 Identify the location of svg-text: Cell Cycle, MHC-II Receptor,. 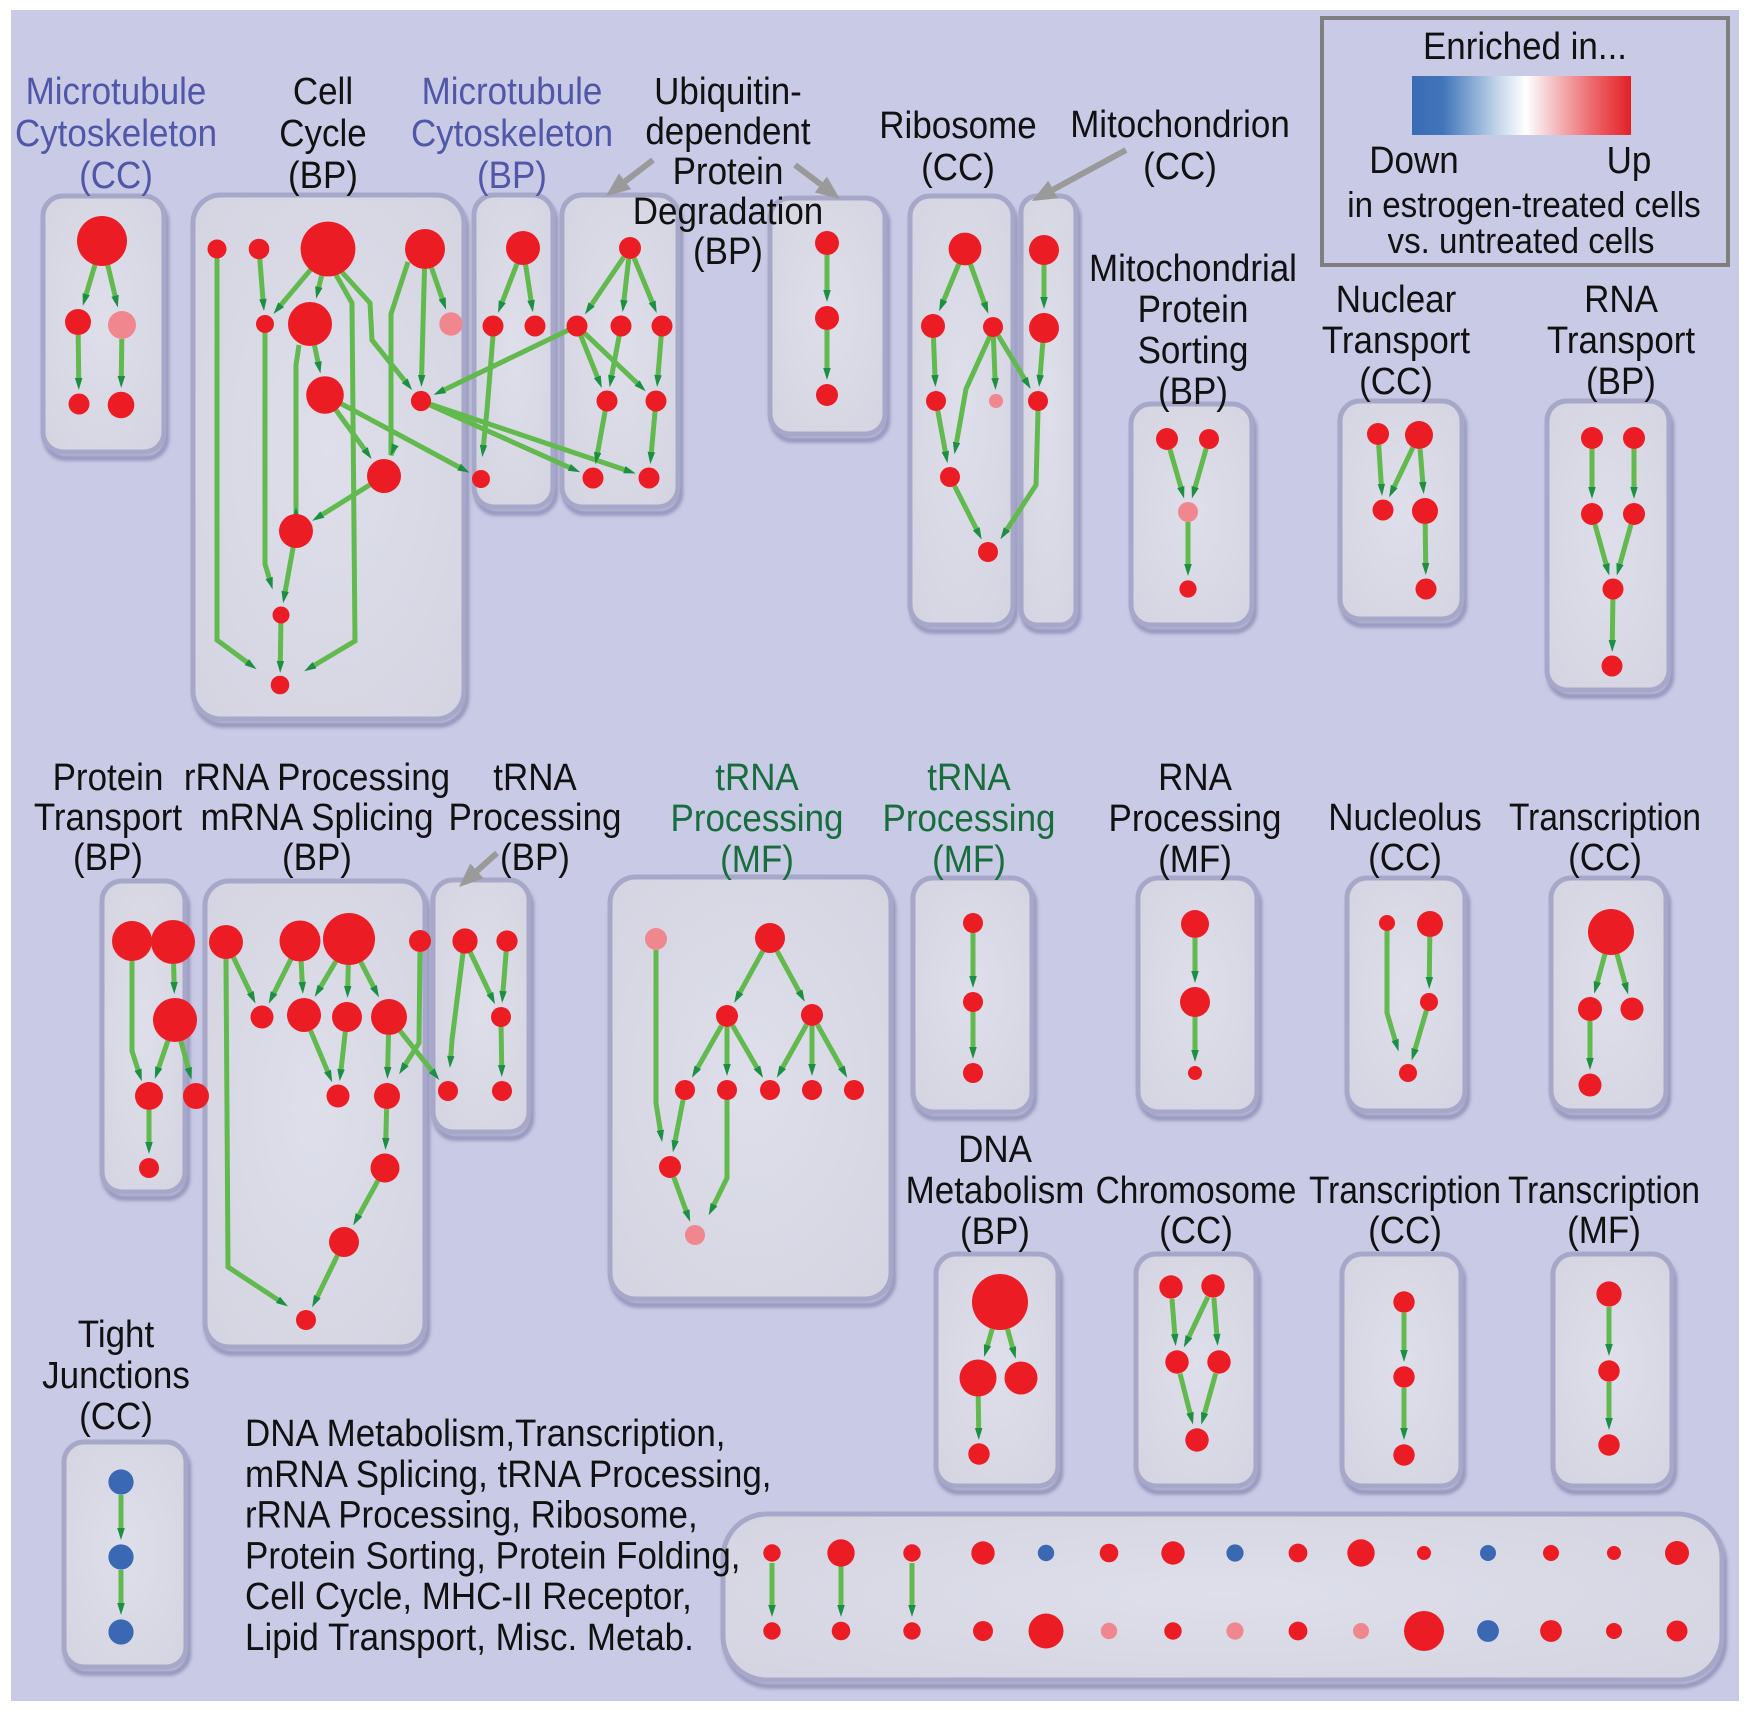
(468, 1597).